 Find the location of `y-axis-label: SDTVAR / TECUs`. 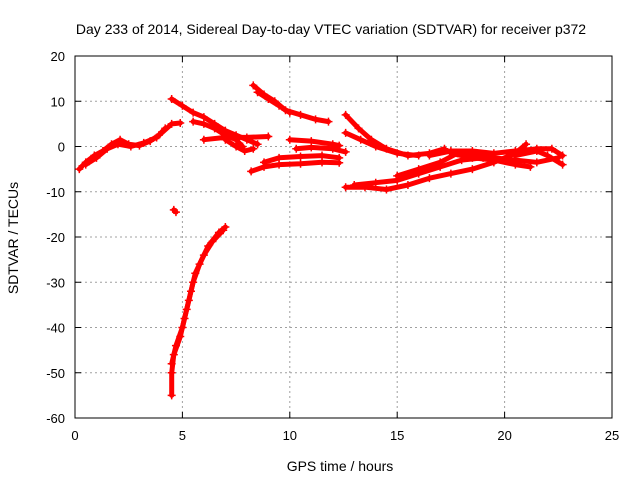

y-axis-label: SDTVAR / TECUs is located at coordinates (13, 238).